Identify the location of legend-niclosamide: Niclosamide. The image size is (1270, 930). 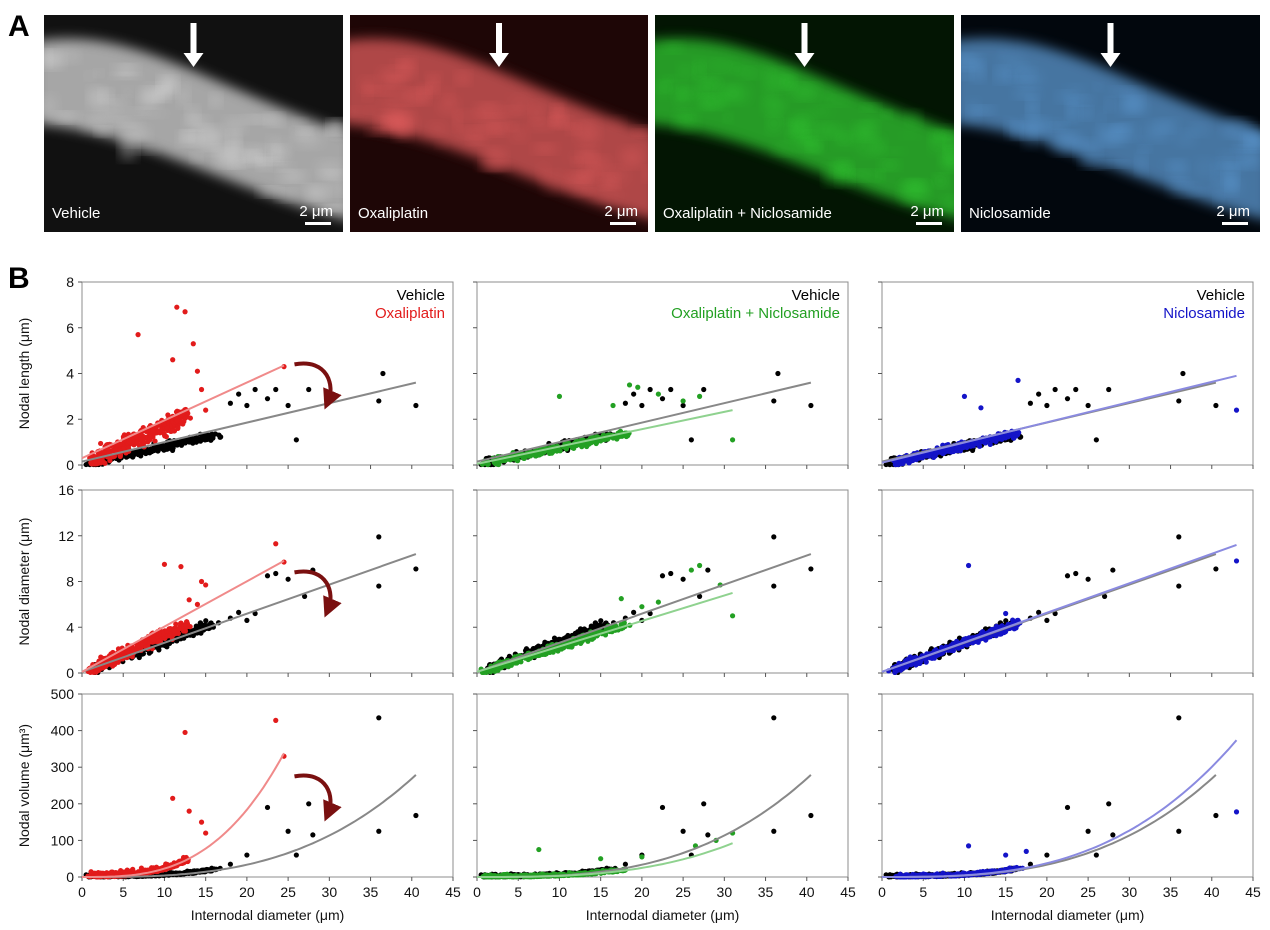
(1204, 313).